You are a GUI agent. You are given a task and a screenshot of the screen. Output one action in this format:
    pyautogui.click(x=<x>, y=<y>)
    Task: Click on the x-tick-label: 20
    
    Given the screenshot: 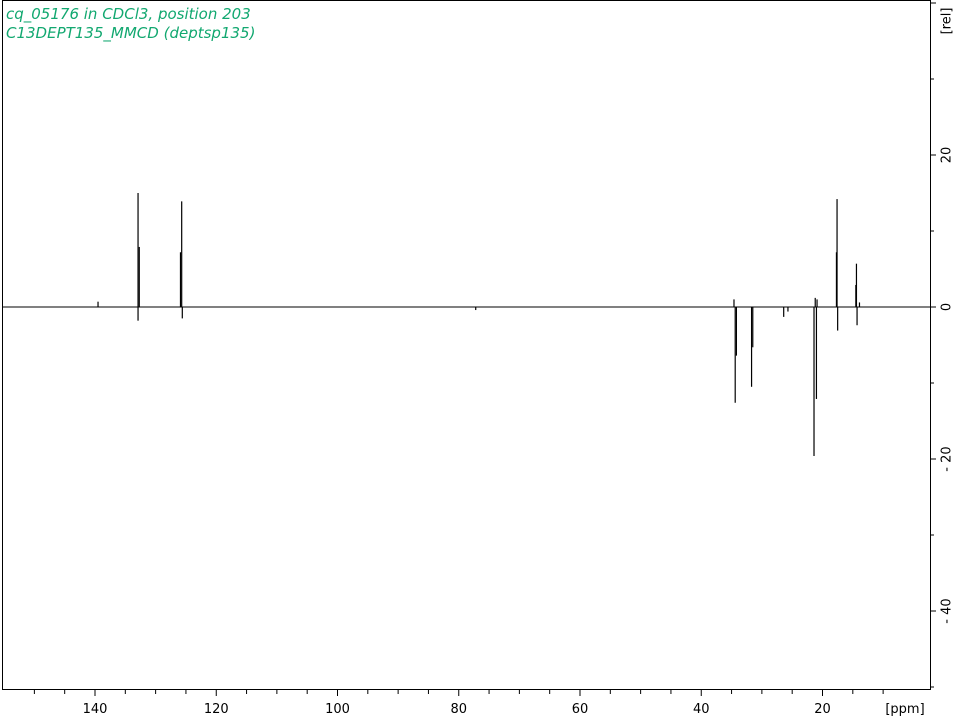 What is the action you would take?
    pyautogui.click(x=822, y=709)
    